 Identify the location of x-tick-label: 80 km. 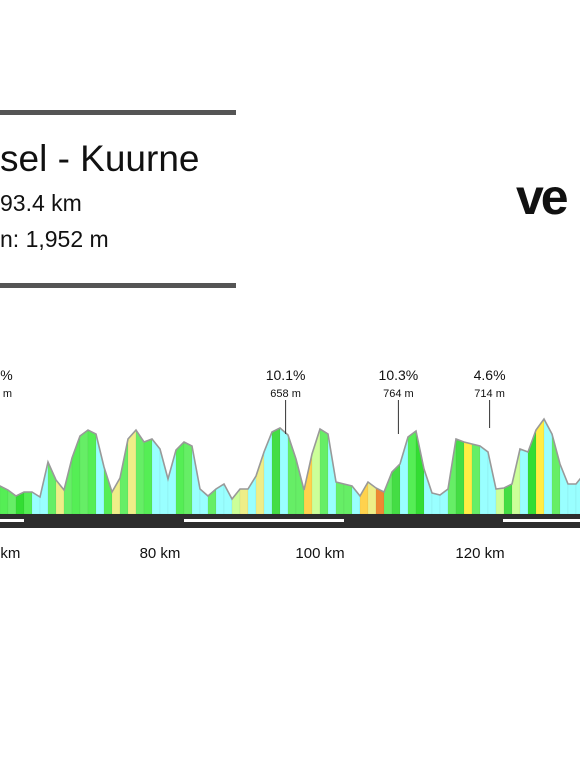
(160, 553).